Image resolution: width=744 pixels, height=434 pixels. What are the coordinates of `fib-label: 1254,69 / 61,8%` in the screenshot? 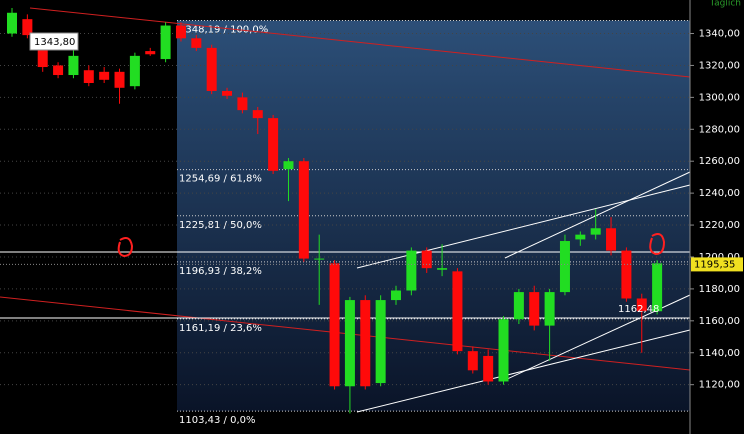 It's located at (220, 179).